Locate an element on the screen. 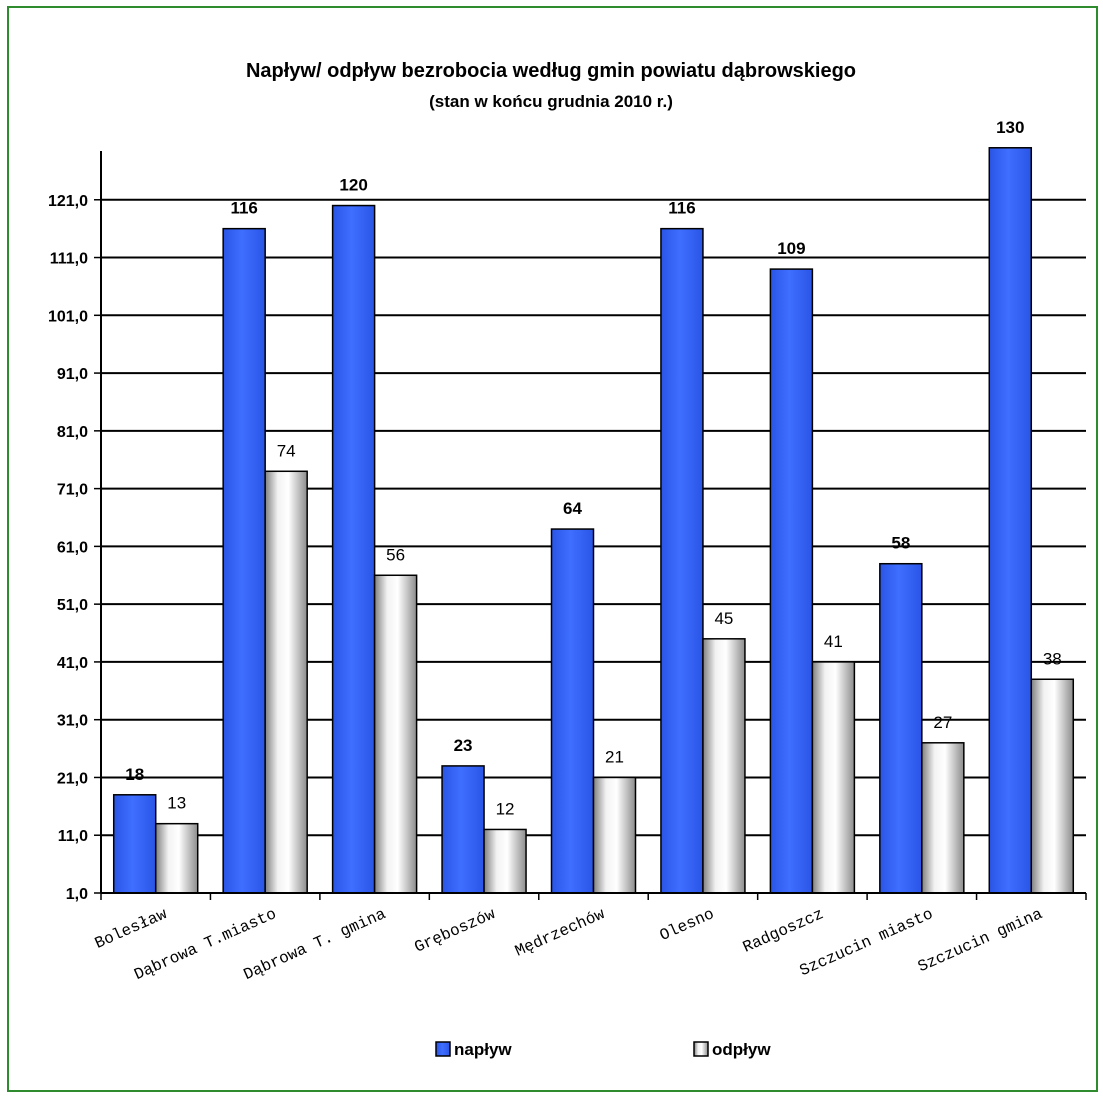 This screenshot has height=1097, width=1103. data-label-odpływ: 38 is located at coordinates (1052, 658).